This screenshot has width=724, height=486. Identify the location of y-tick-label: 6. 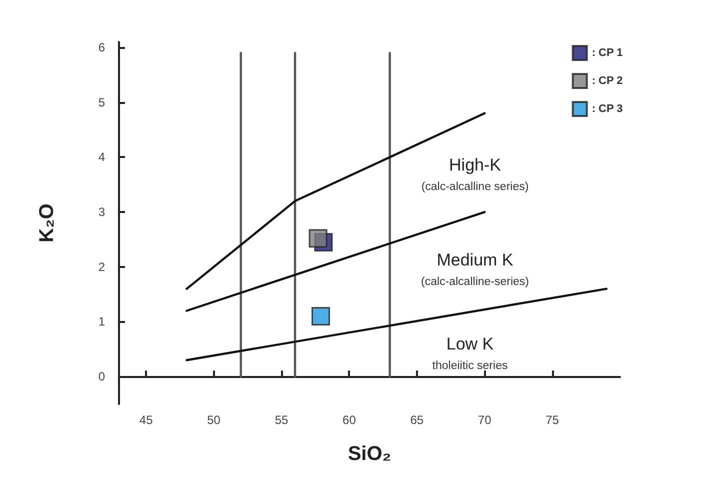
(102, 47).